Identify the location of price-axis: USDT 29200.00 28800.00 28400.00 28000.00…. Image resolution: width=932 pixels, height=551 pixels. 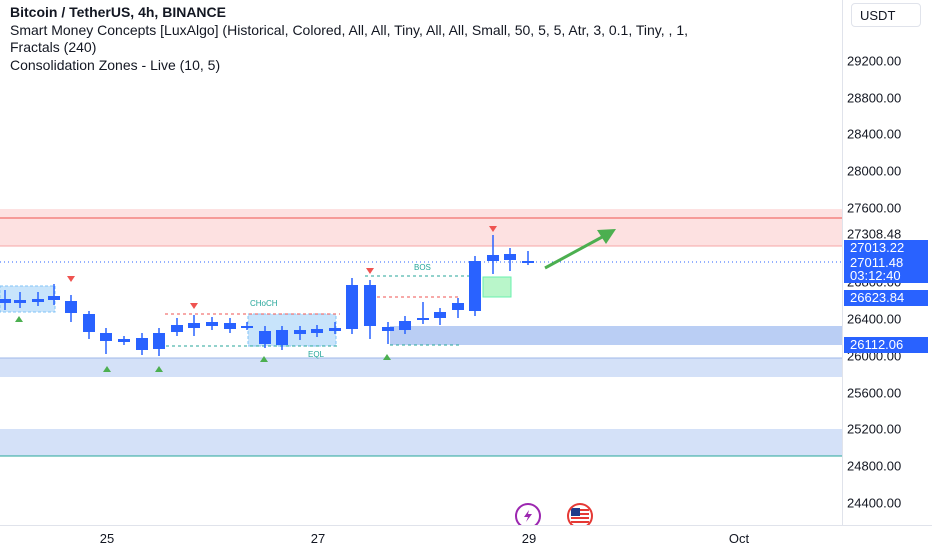
(887, 262).